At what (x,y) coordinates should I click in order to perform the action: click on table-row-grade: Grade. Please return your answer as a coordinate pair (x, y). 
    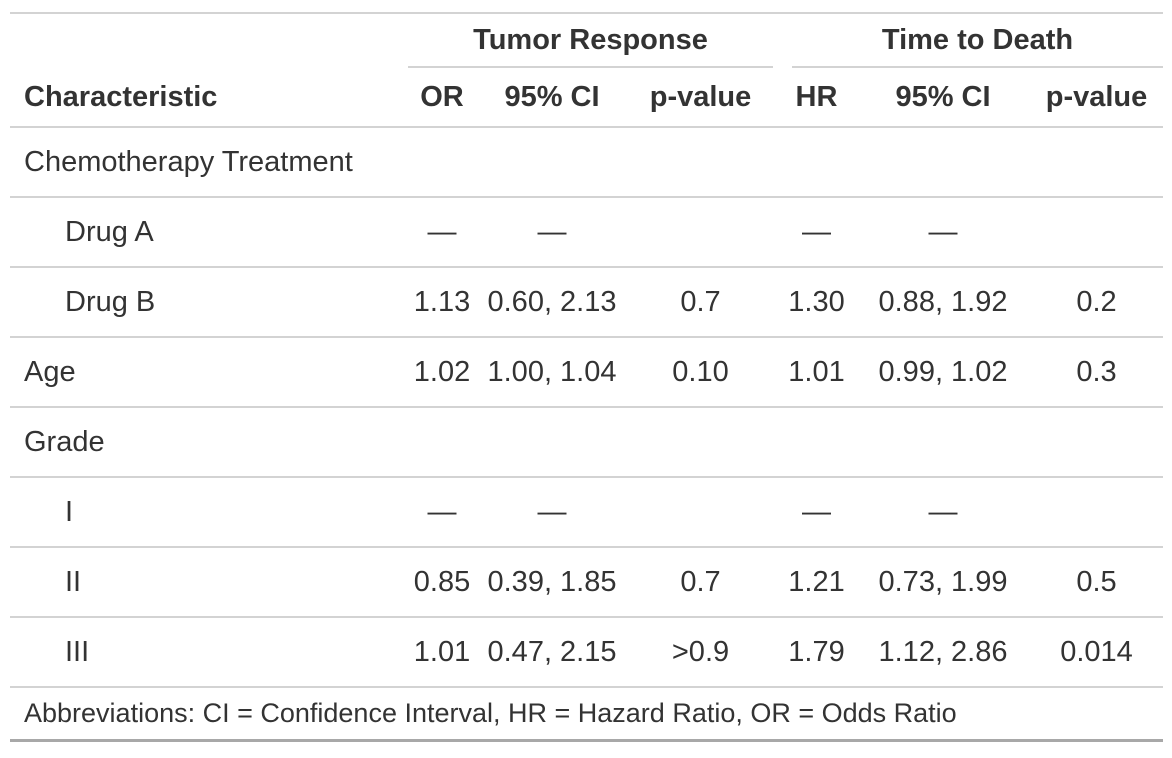
    Looking at the image, I should click on (587, 442).